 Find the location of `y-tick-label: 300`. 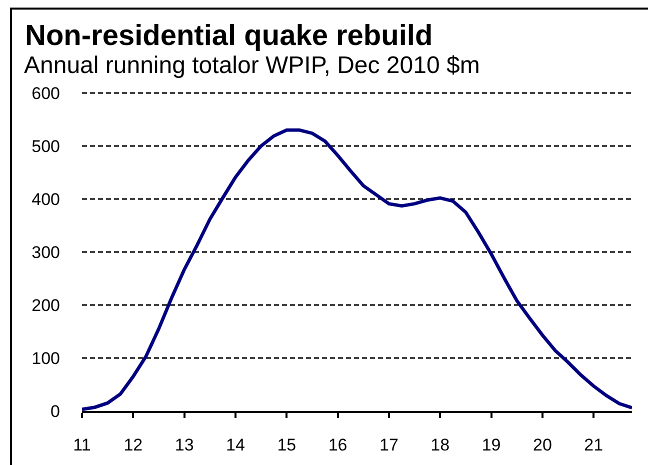

y-tick-label: 300 is located at coordinates (46, 252).